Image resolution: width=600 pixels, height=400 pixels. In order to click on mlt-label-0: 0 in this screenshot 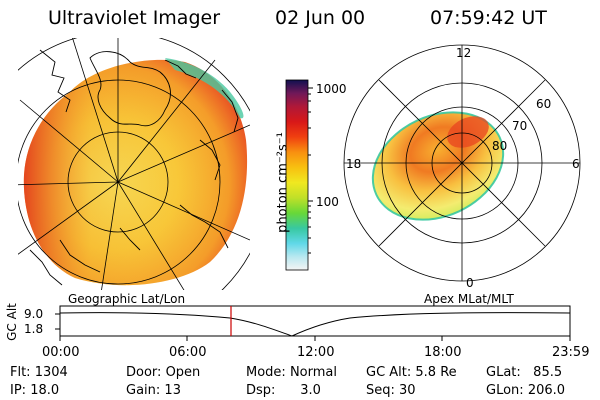, I will do `click(470, 283)`.